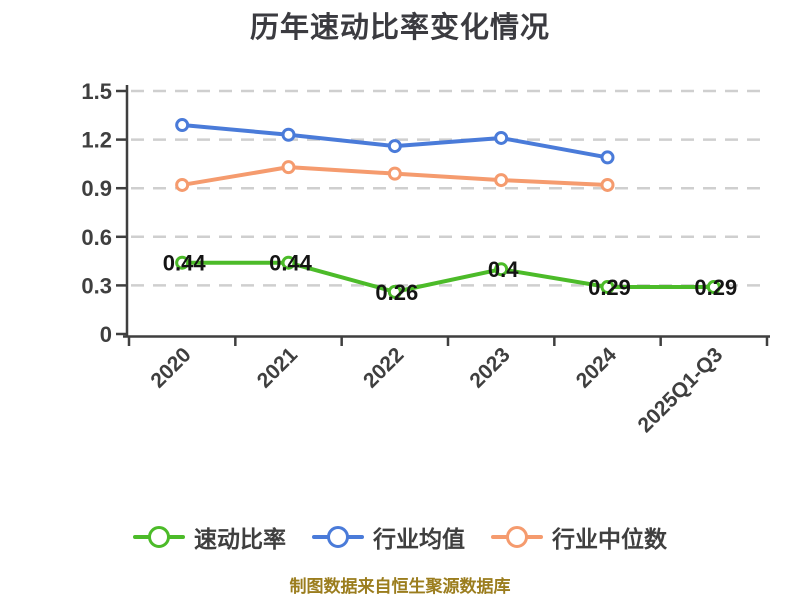 Image resolution: width=800 pixels, height=600 pixels. What do you see at coordinates (597, 368) in the screenshot?
I see `svg-text: 2024` at bounding box center [597, 368].